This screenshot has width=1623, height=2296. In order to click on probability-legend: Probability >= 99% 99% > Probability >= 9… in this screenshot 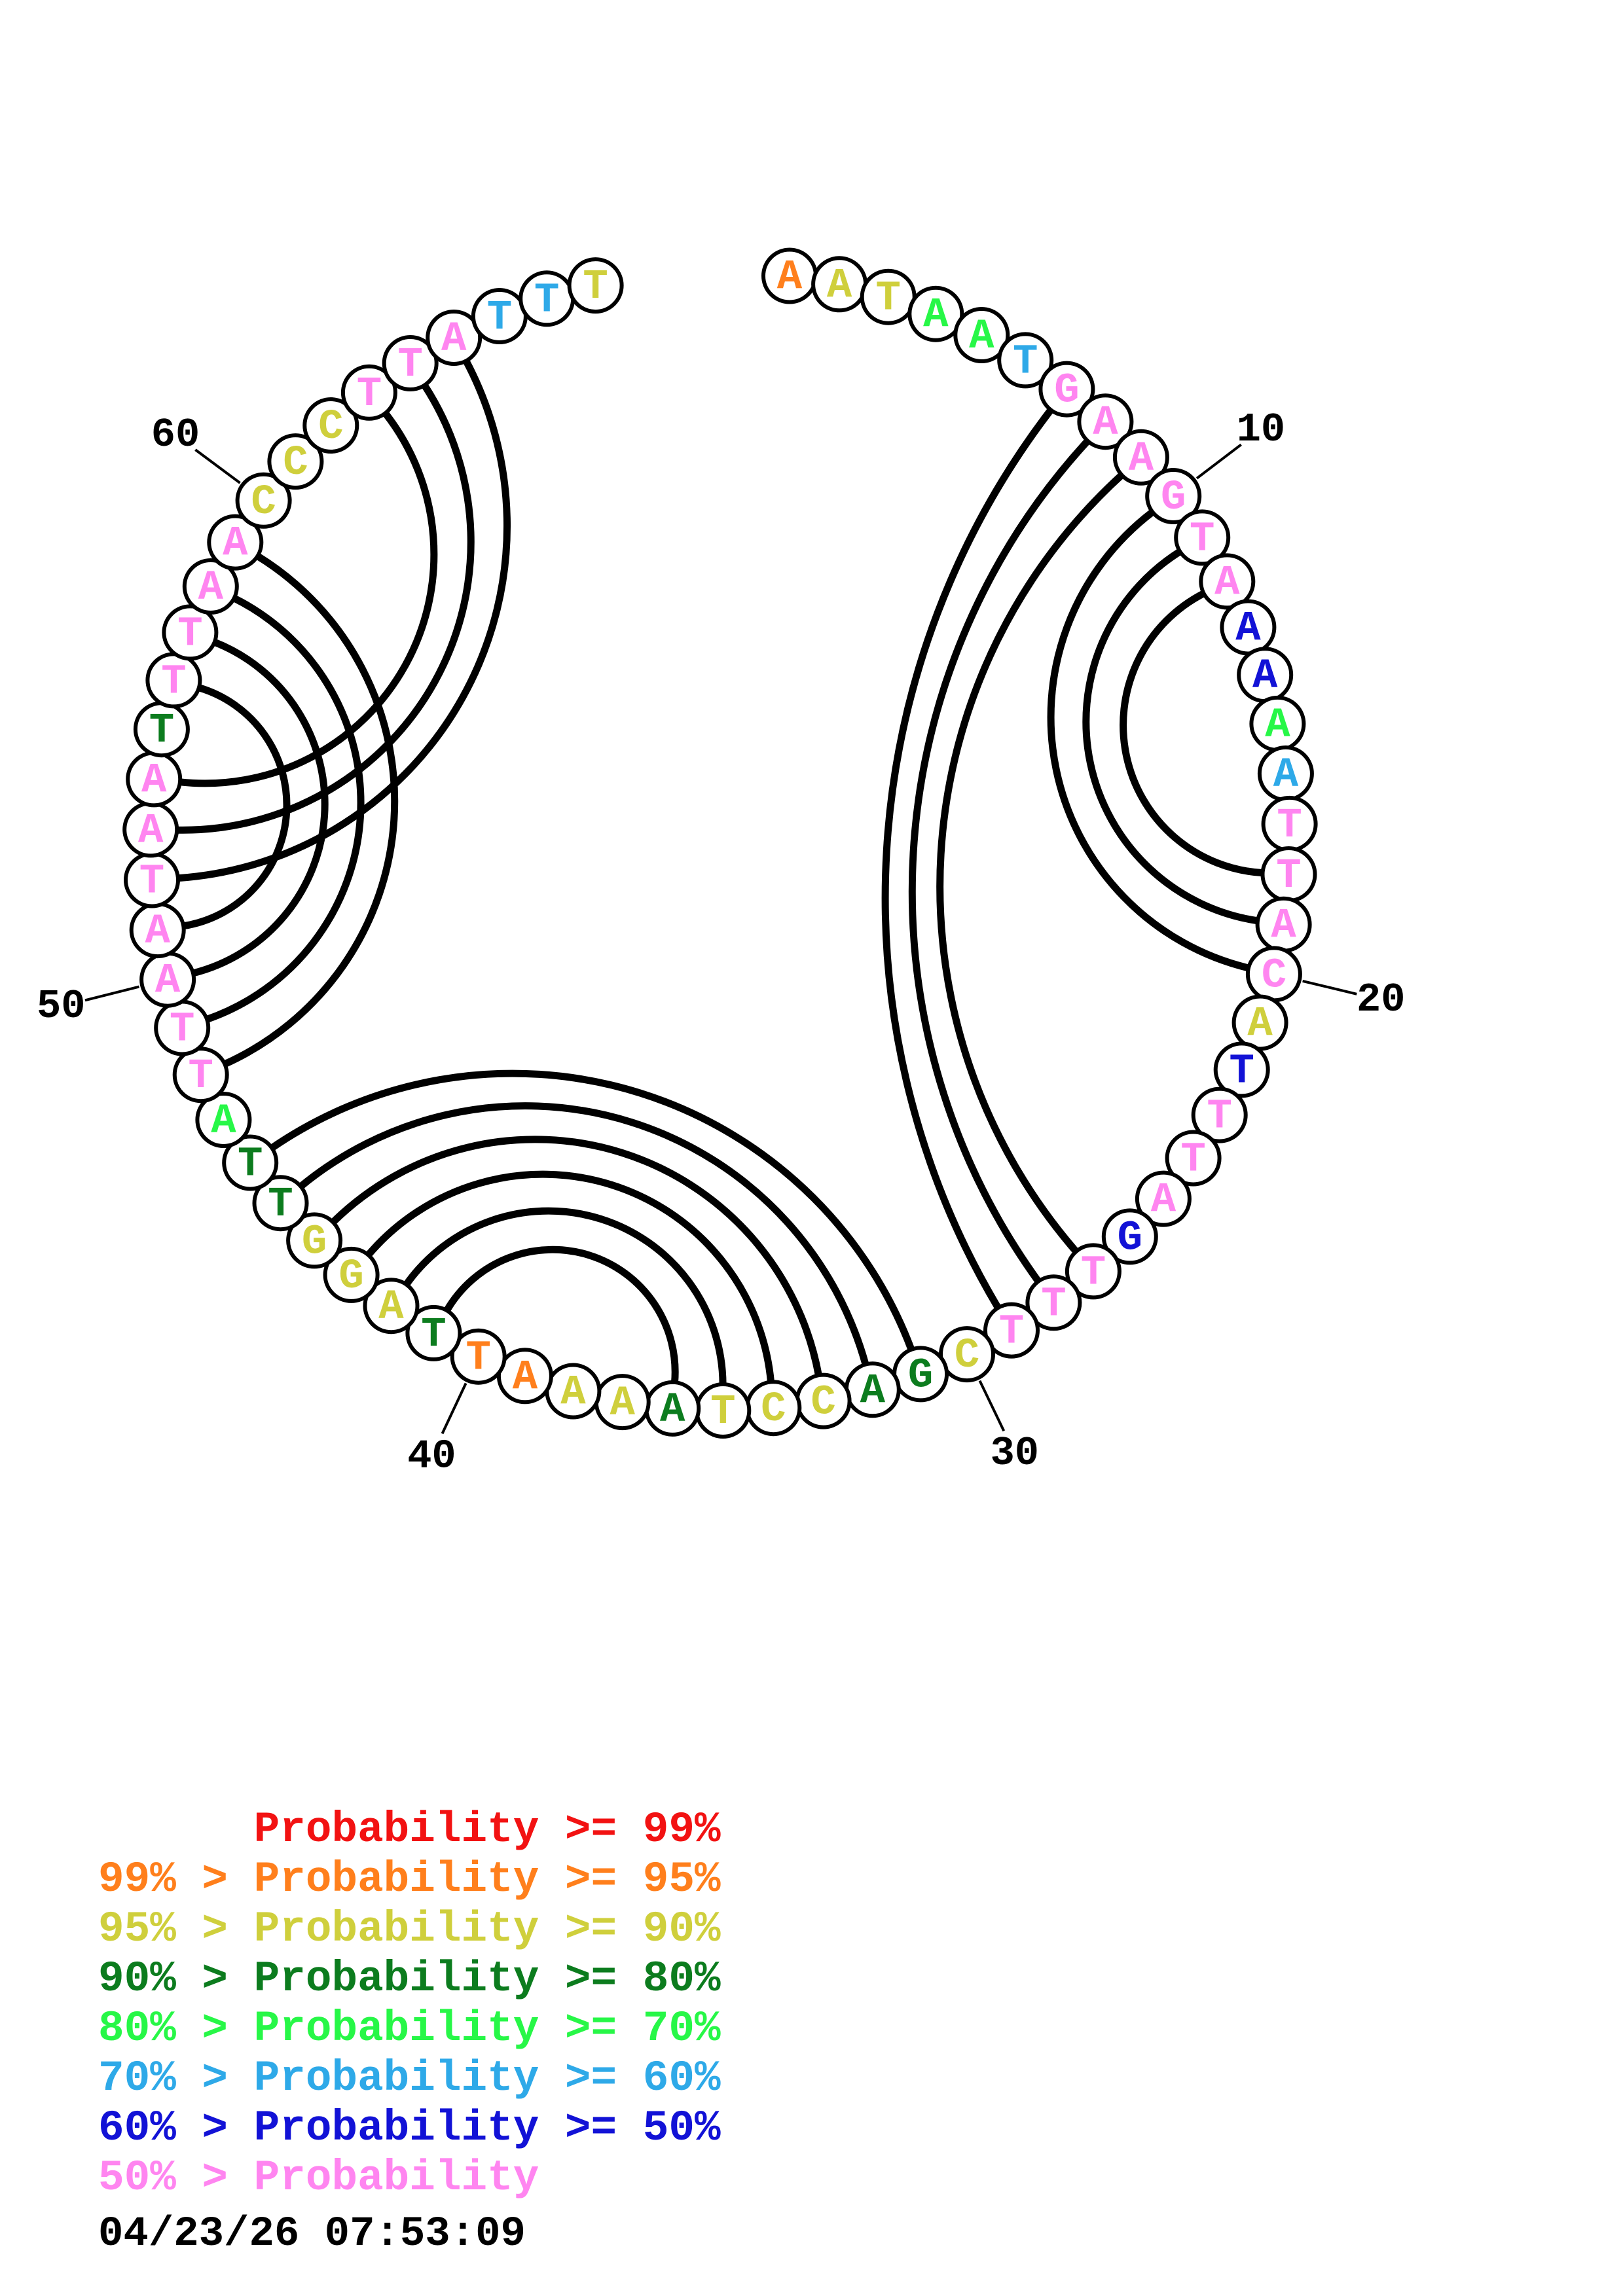, I will do `click(409, 2004)`.